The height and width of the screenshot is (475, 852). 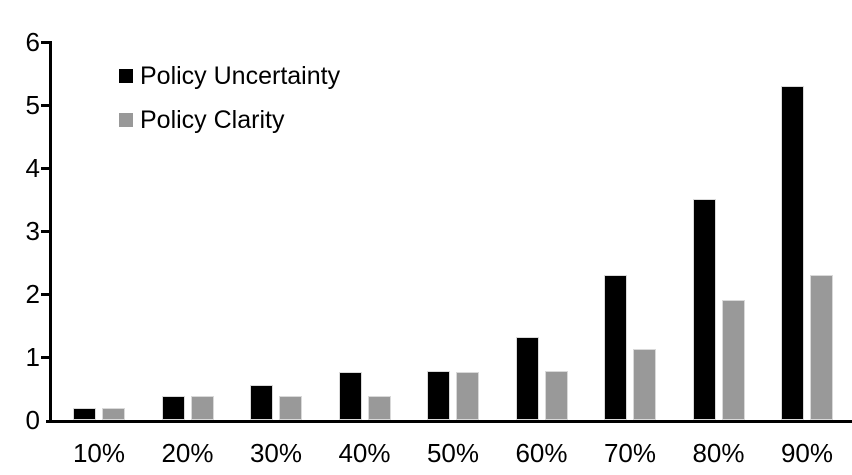 I want to click on y-axis-tick-label: 2, so click(x=32, y=294).